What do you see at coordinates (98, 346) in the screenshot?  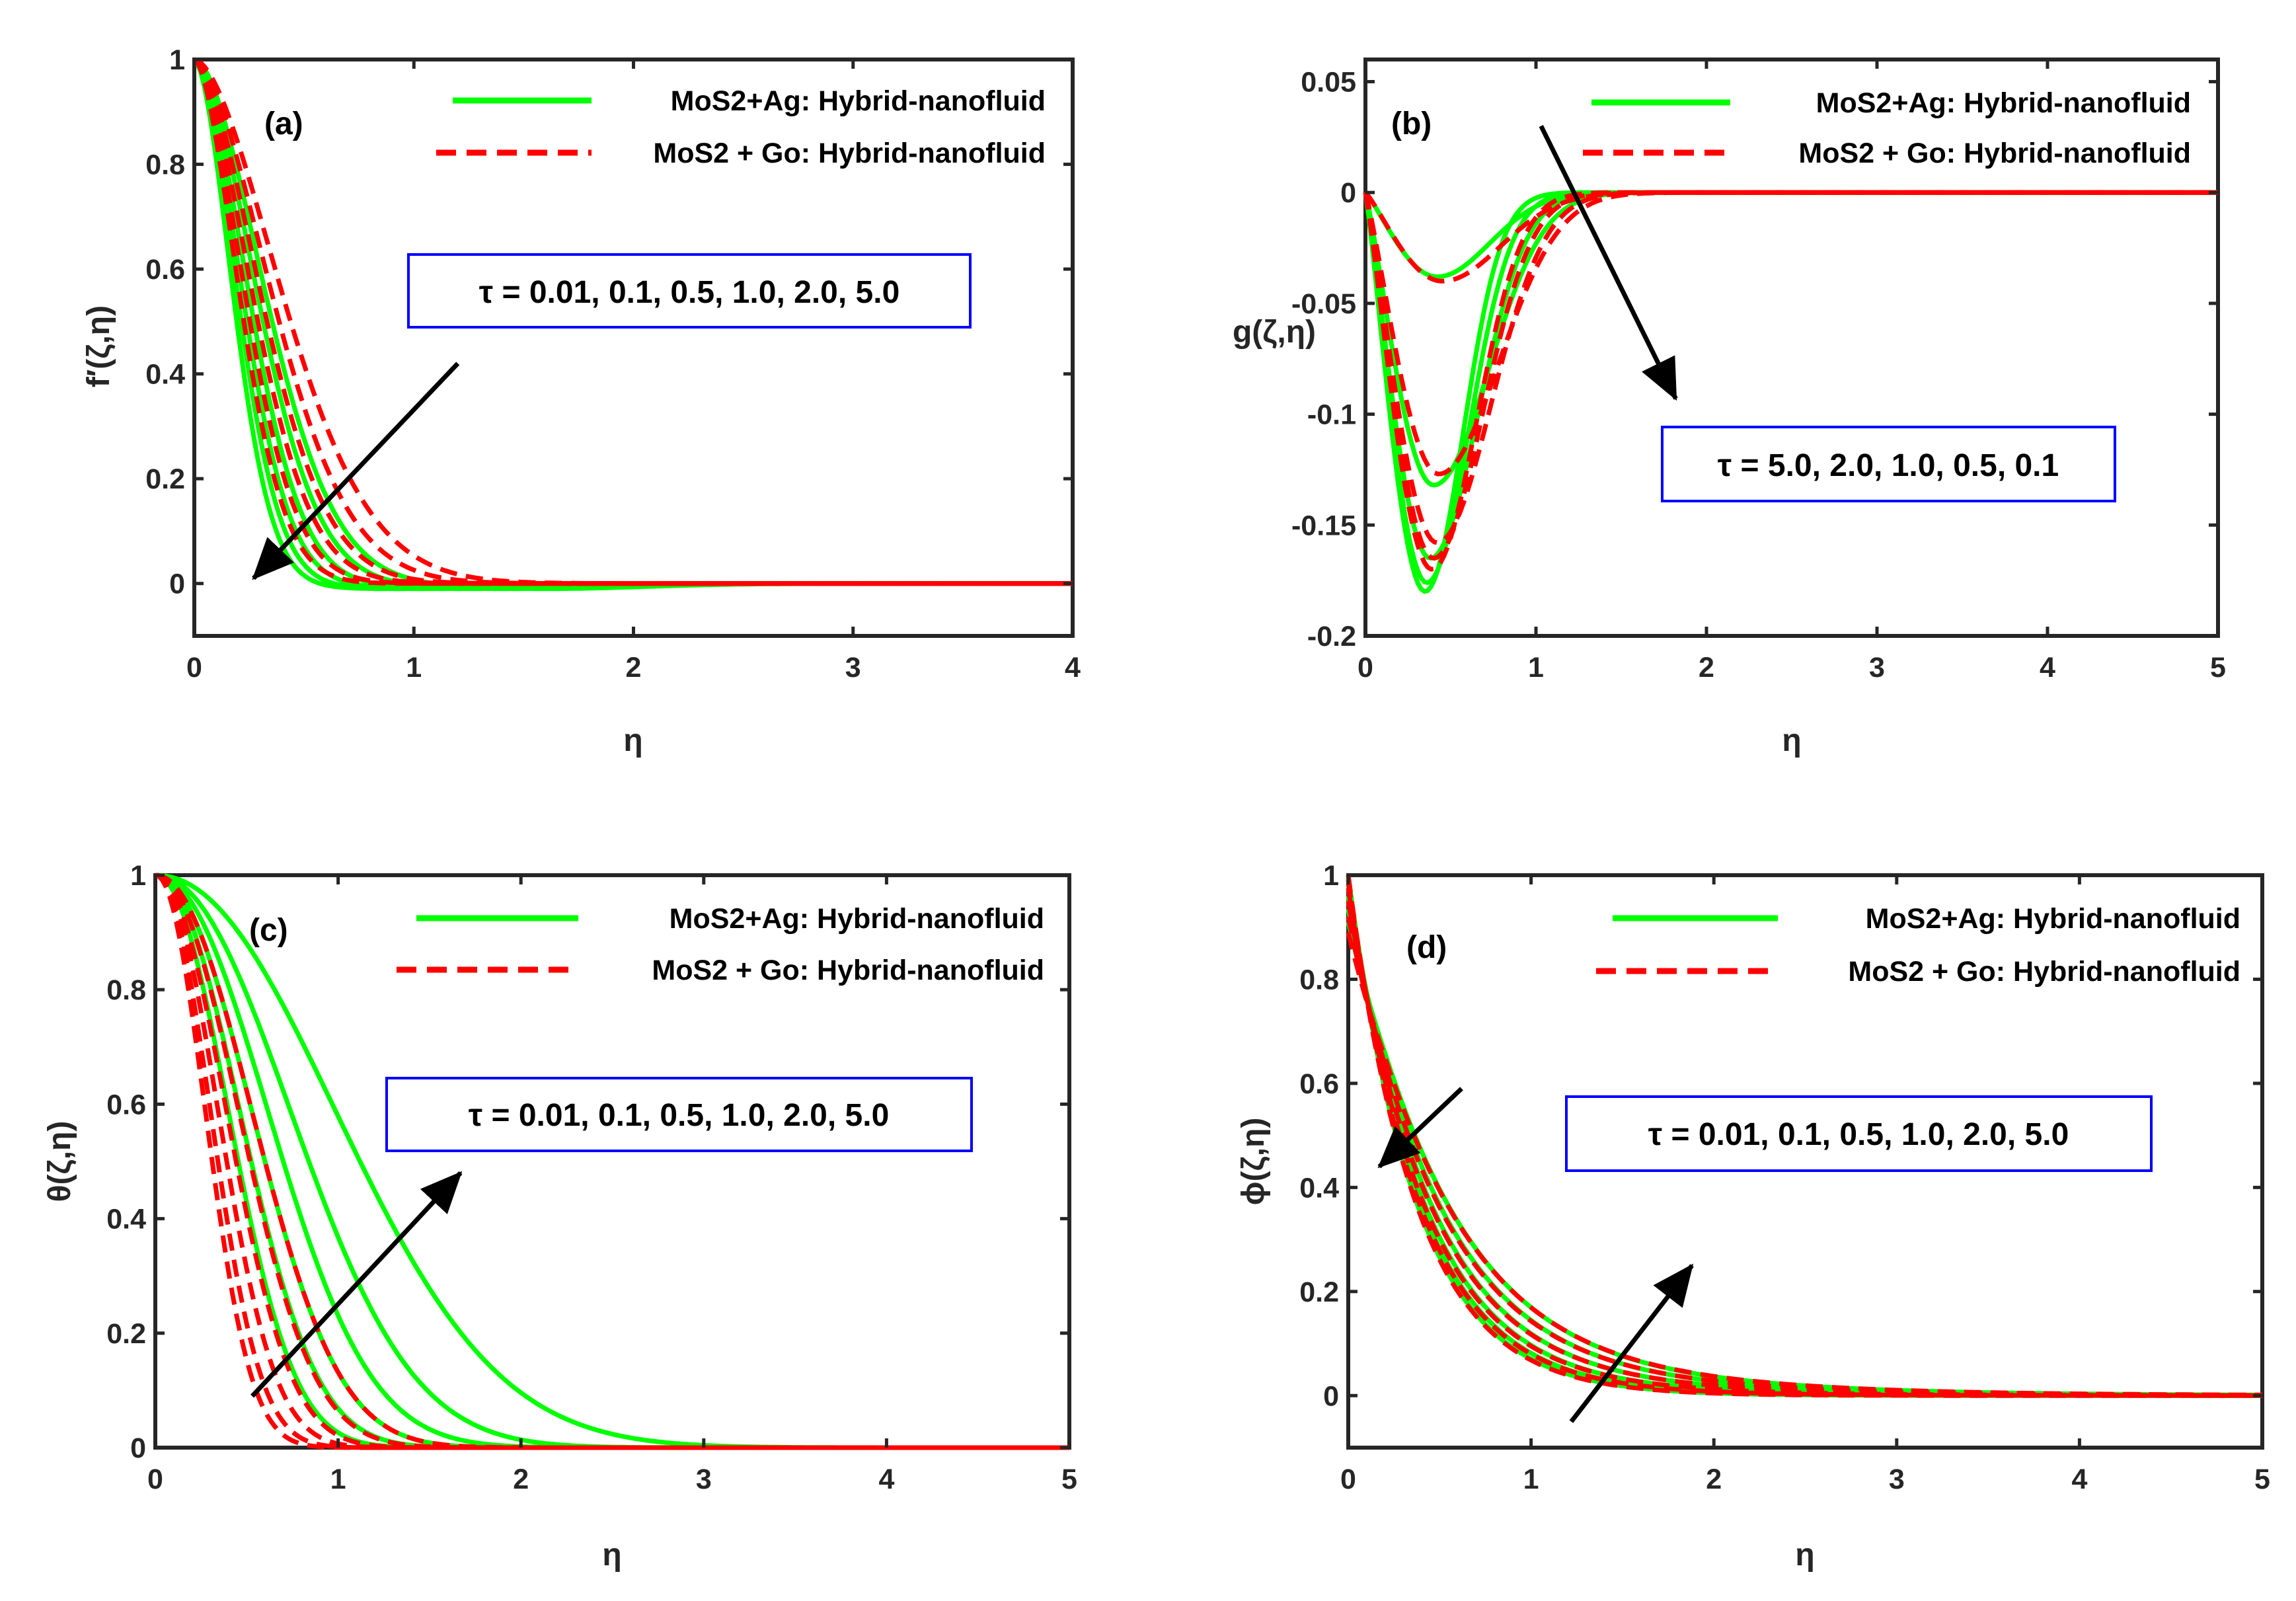 I see `y-axis-label: f′(ζ,η)` at bounding box center [98, 346].